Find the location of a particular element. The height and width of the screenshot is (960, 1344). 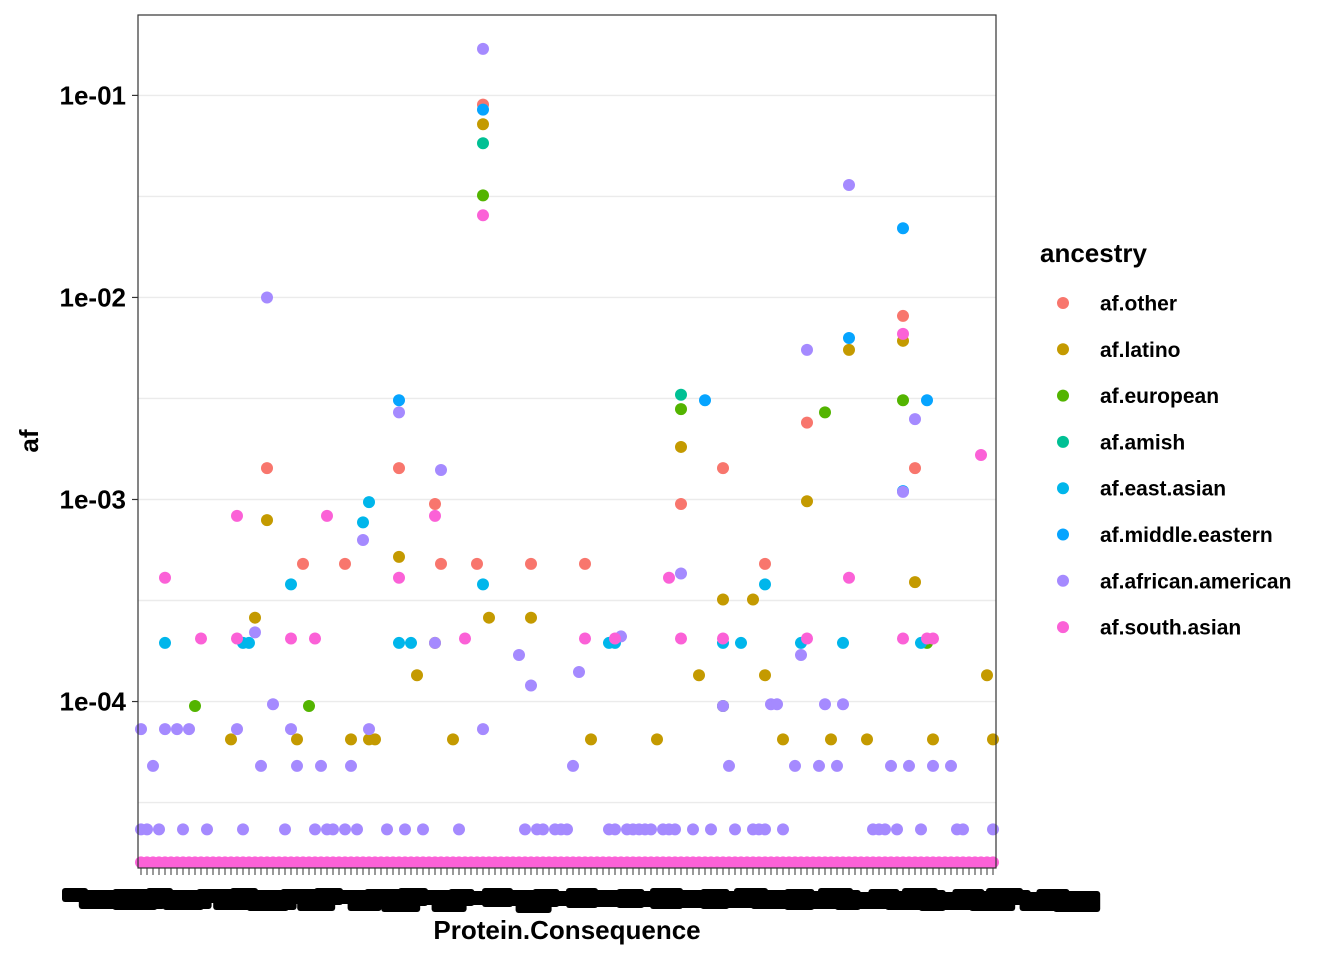

legend-label: af.african.american is located at coordinates (1195, 581).